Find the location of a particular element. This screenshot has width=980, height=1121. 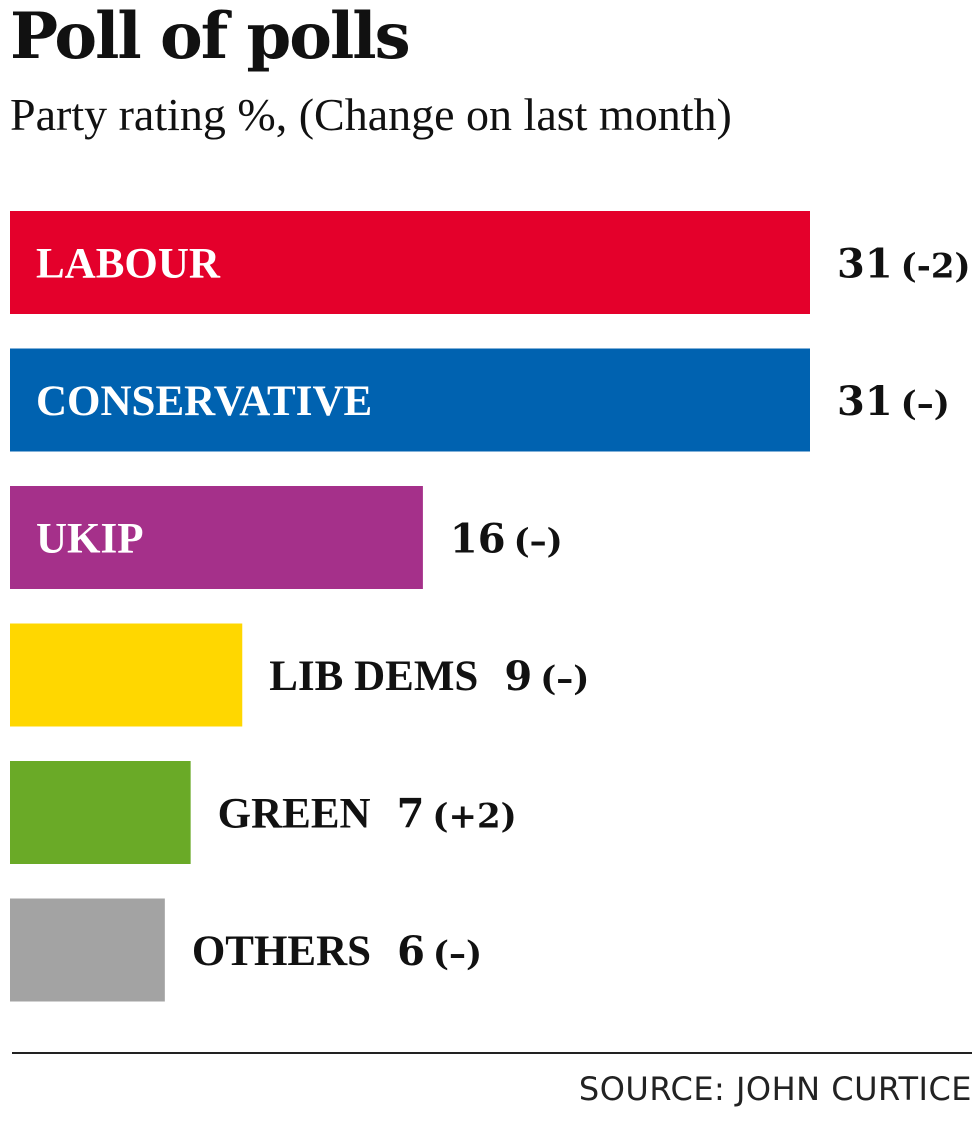

bar-green is located at coordinates (100, 812).